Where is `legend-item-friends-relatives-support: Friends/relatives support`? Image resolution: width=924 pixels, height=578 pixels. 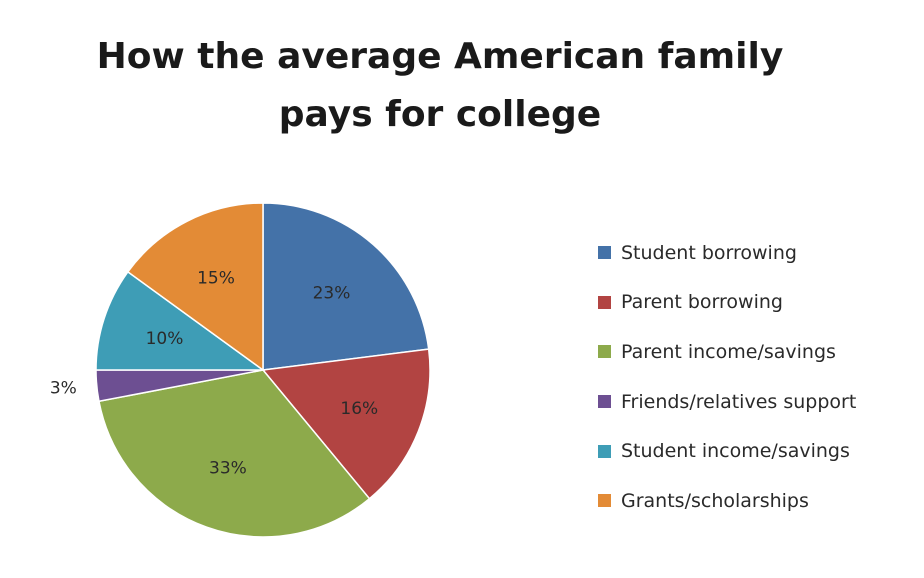
legend-item-friends-relatives-support: Friends/relatives support is located at coordinates (727, 402).